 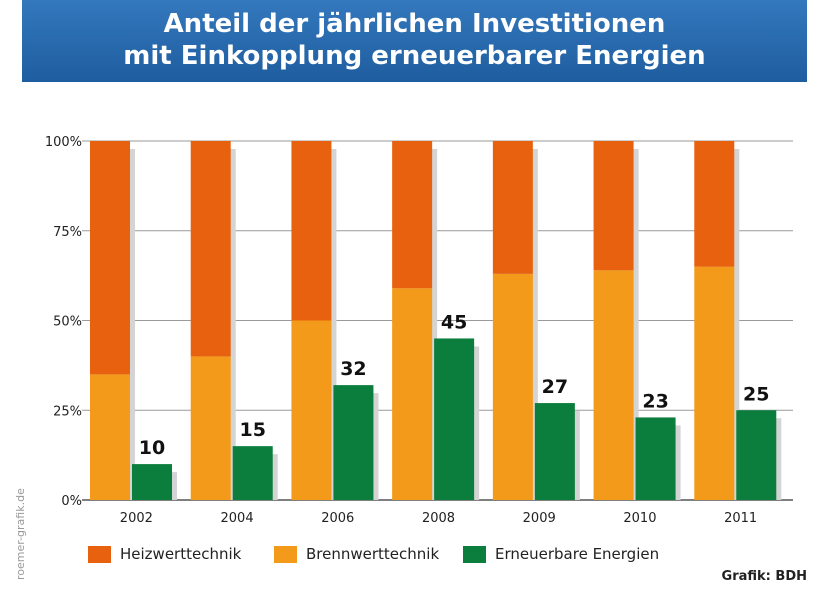 What do you see at coordinates (63, 142) in the screenshot?
I see `y-tick-label: 100%` at bounding box center [63, 142].